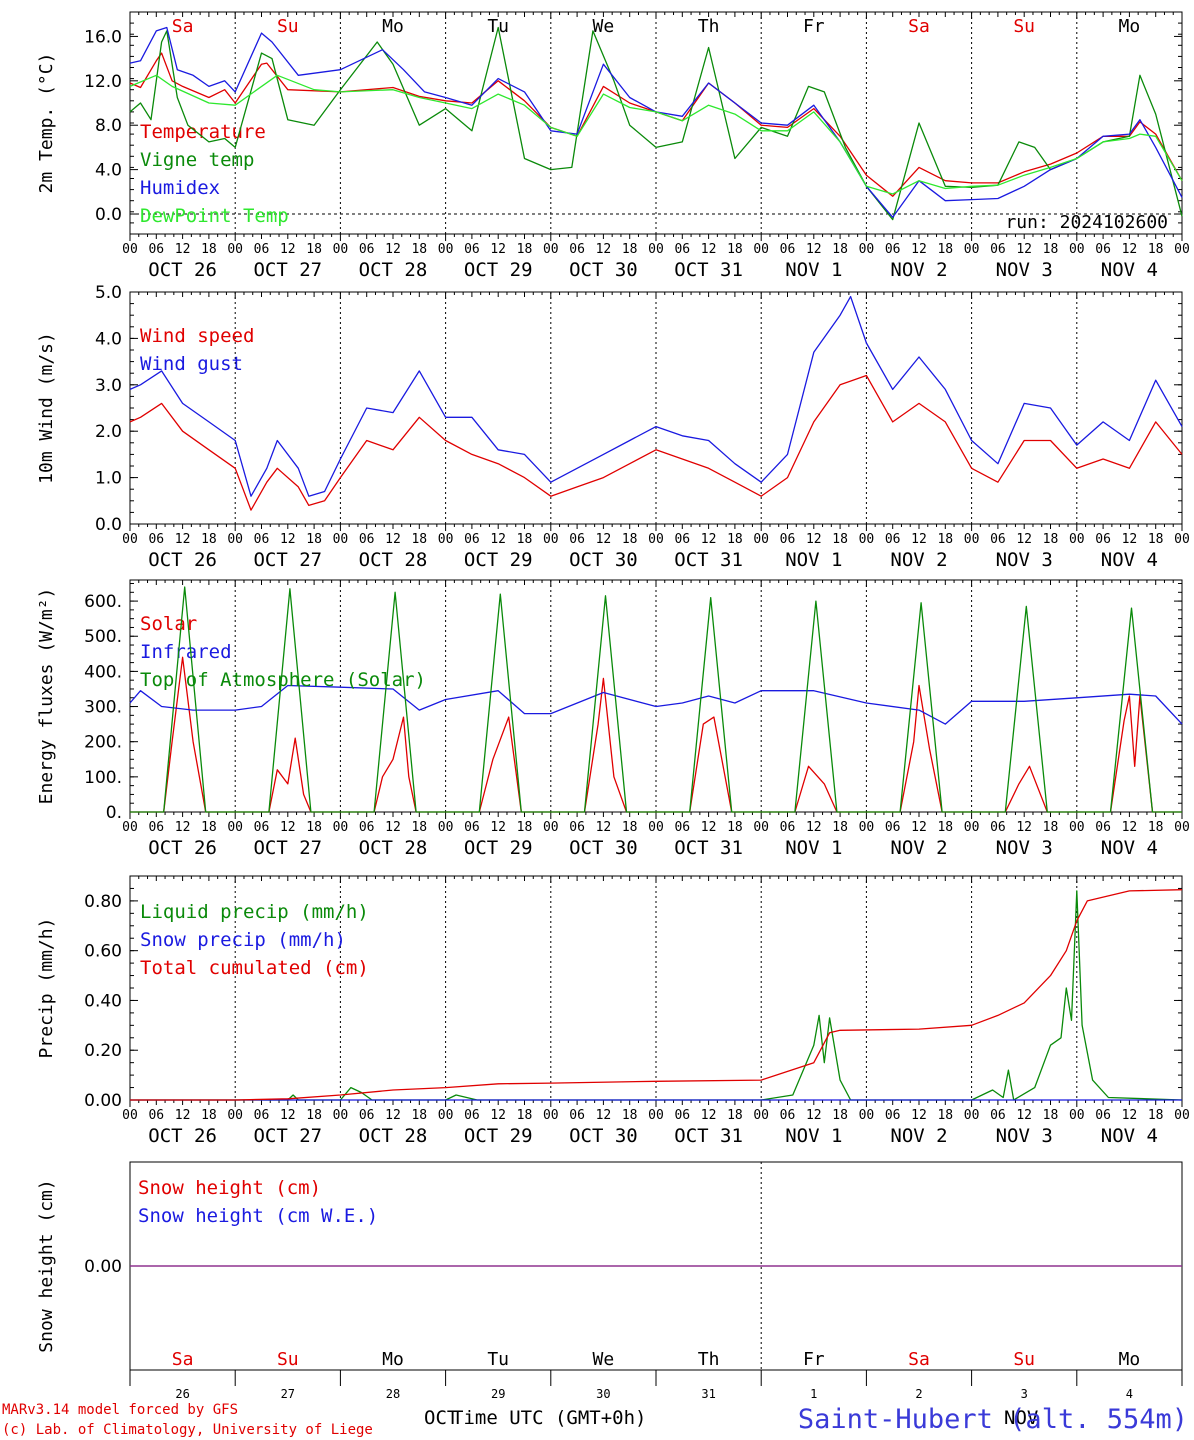  I want to click on legend-entry: Solar, so click(168, 624).